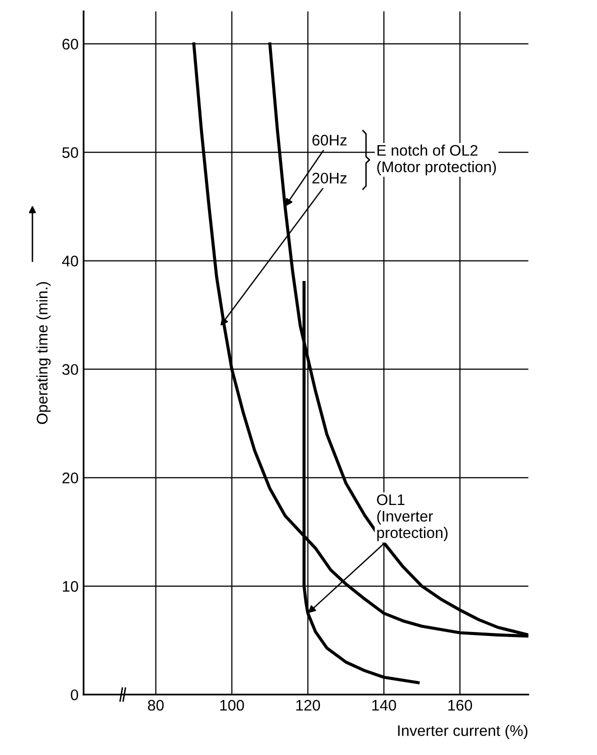 This screenshot has width=597, height=755. Describe the element at coordinates (43, 353) in the screenshot. I see `y-axis-title: Operating time (min.)` at that location.